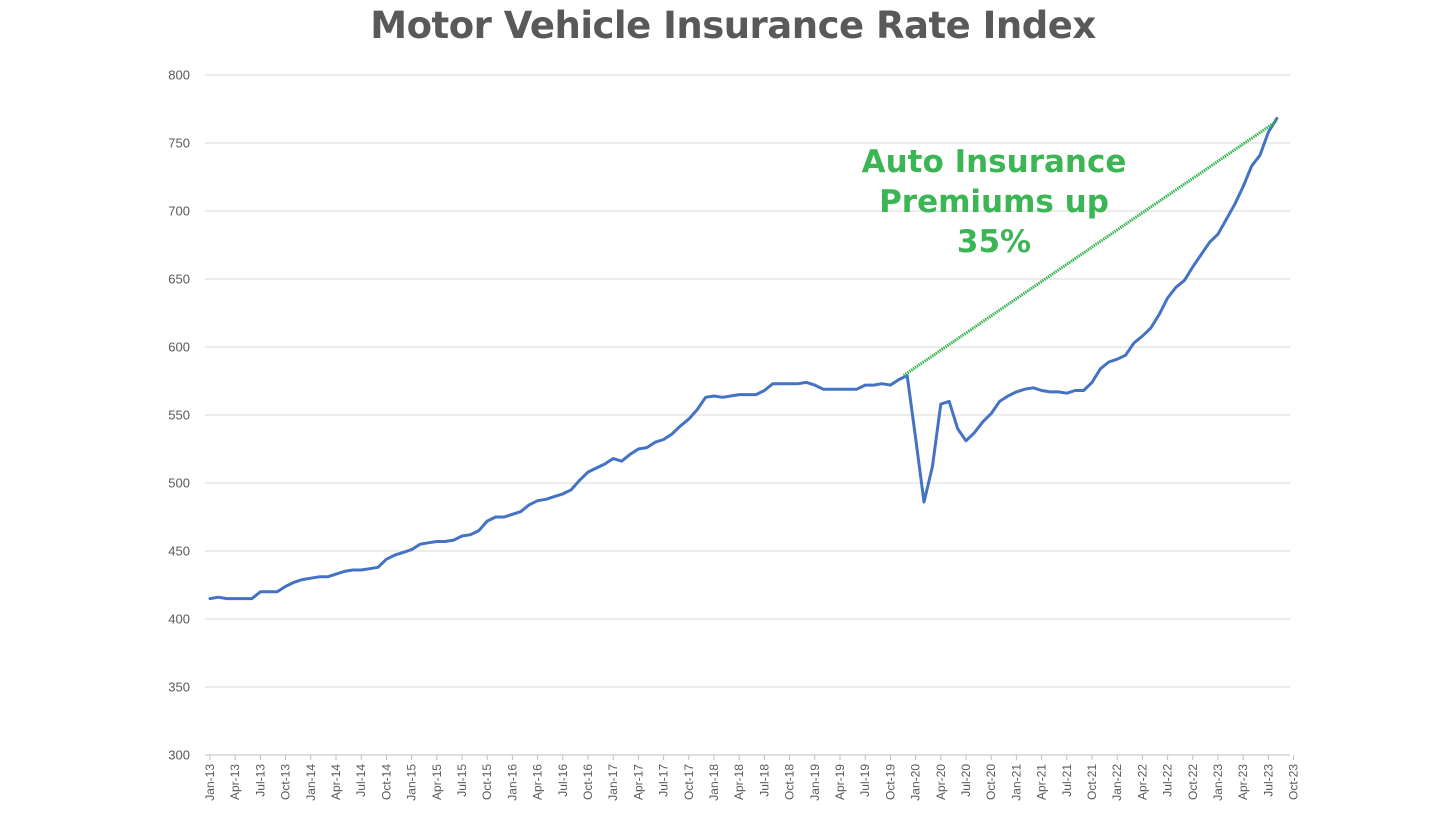  I want to click on trend-layer, so click(1090, 248).